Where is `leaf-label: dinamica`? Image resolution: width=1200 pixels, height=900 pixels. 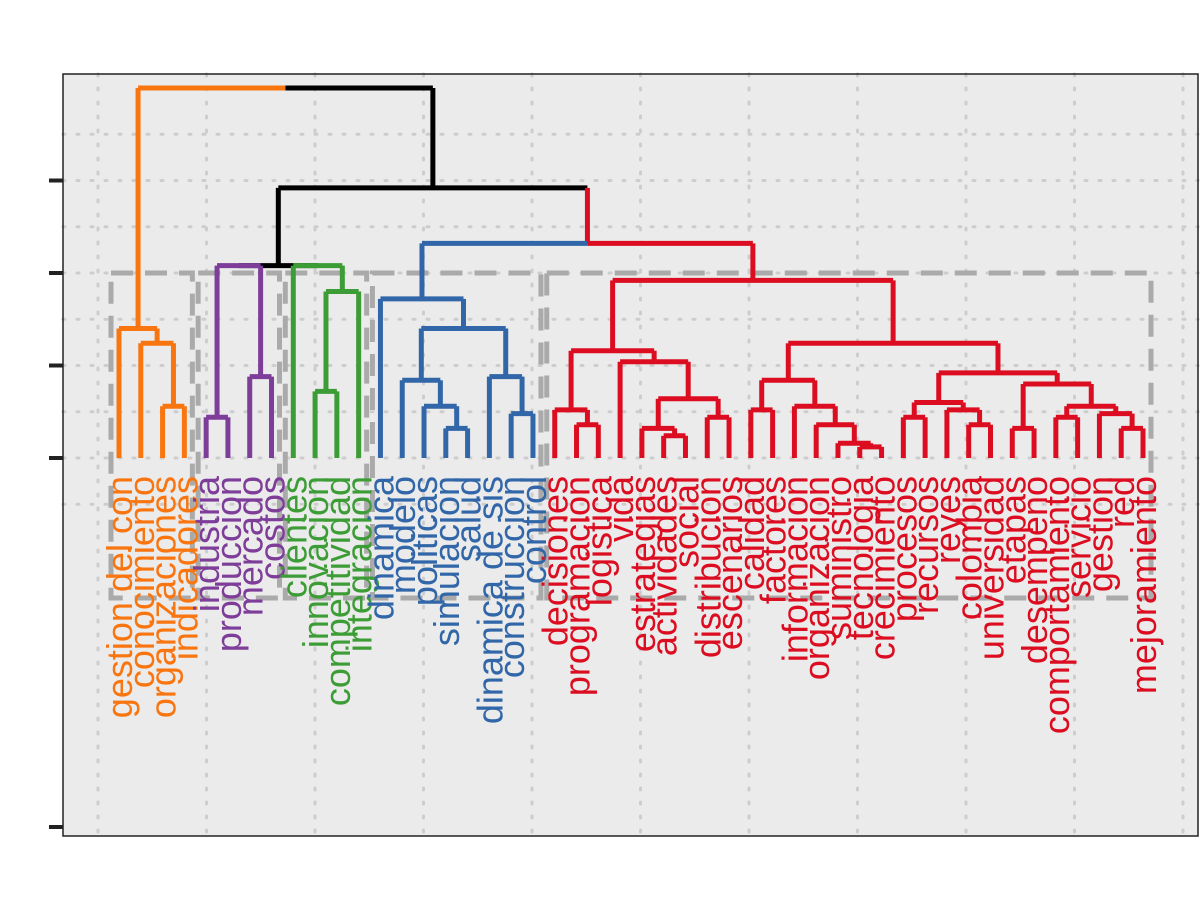
leaf-label: dinamica is located at coordinates (380, 547).